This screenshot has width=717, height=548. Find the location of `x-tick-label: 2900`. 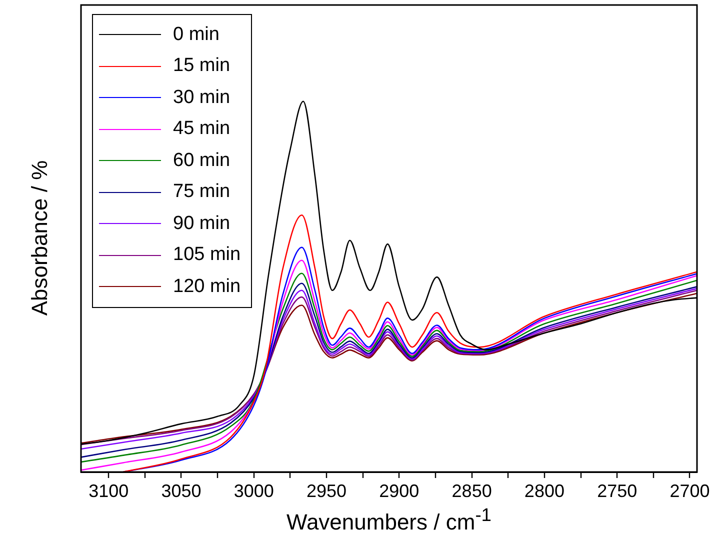

x-tick-label: 2900 is located at coordinates (399, 490).